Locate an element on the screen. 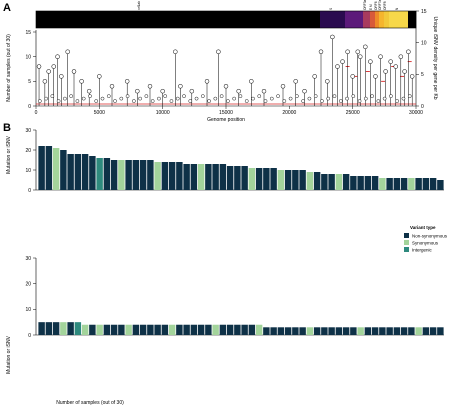  right-tick-label: 5 is located at coordinates (422, 75).